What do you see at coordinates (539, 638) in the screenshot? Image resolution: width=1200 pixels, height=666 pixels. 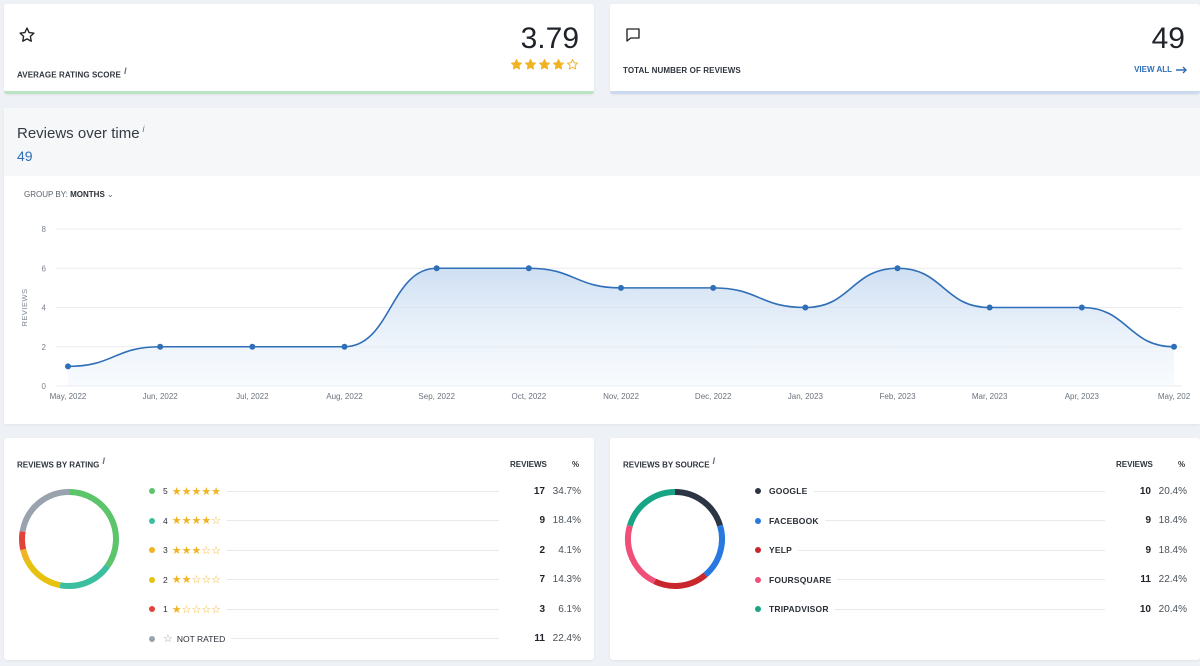 I see `rating-count: 11` at bounding box center [539, 638].